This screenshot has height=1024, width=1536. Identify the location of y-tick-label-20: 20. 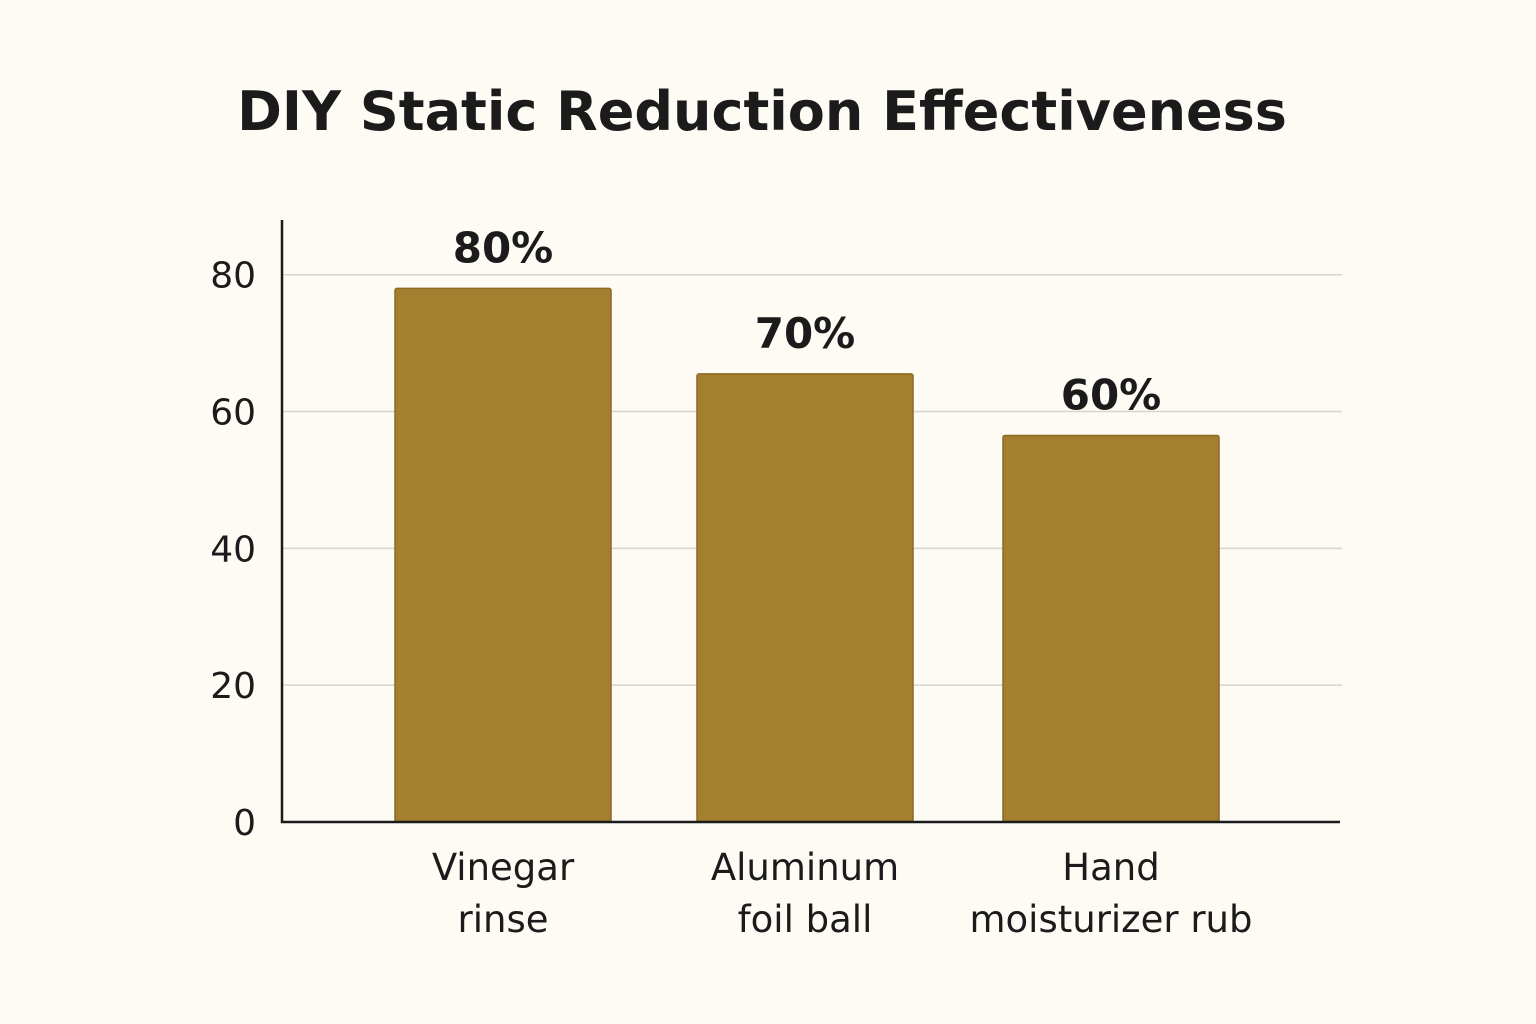
(233, 686).